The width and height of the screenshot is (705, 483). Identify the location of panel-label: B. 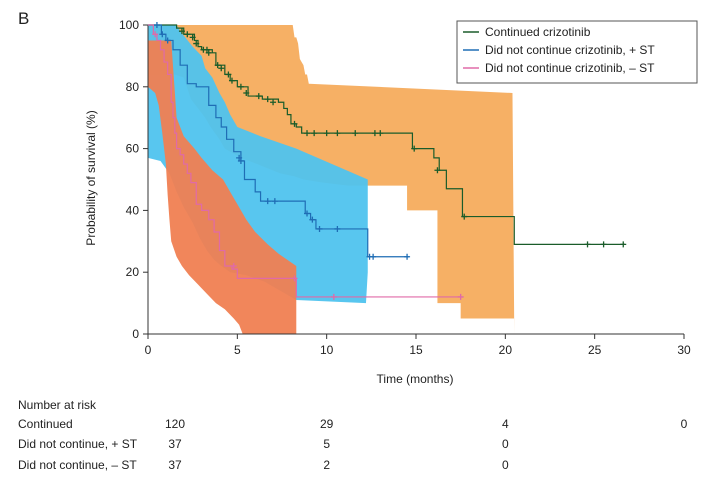
(23, 18).